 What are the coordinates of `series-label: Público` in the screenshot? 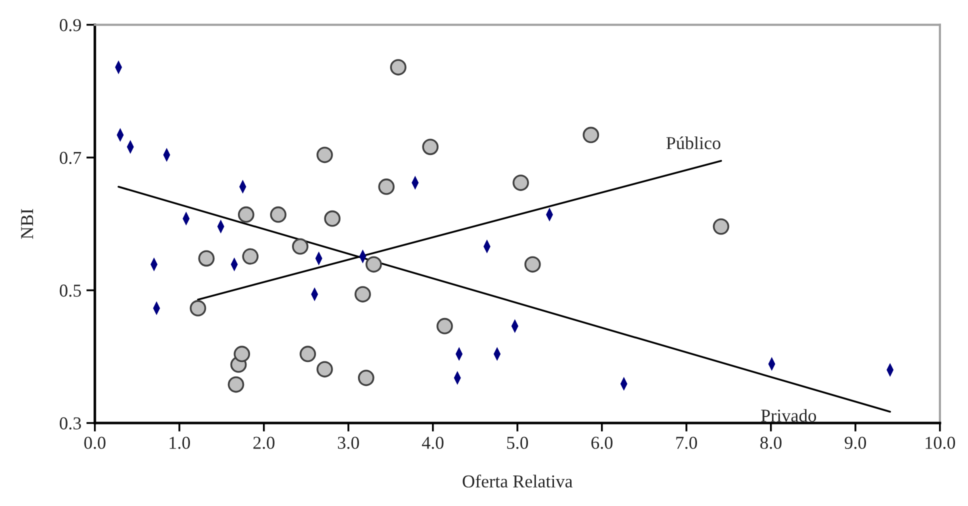 It's located at (693, 143).